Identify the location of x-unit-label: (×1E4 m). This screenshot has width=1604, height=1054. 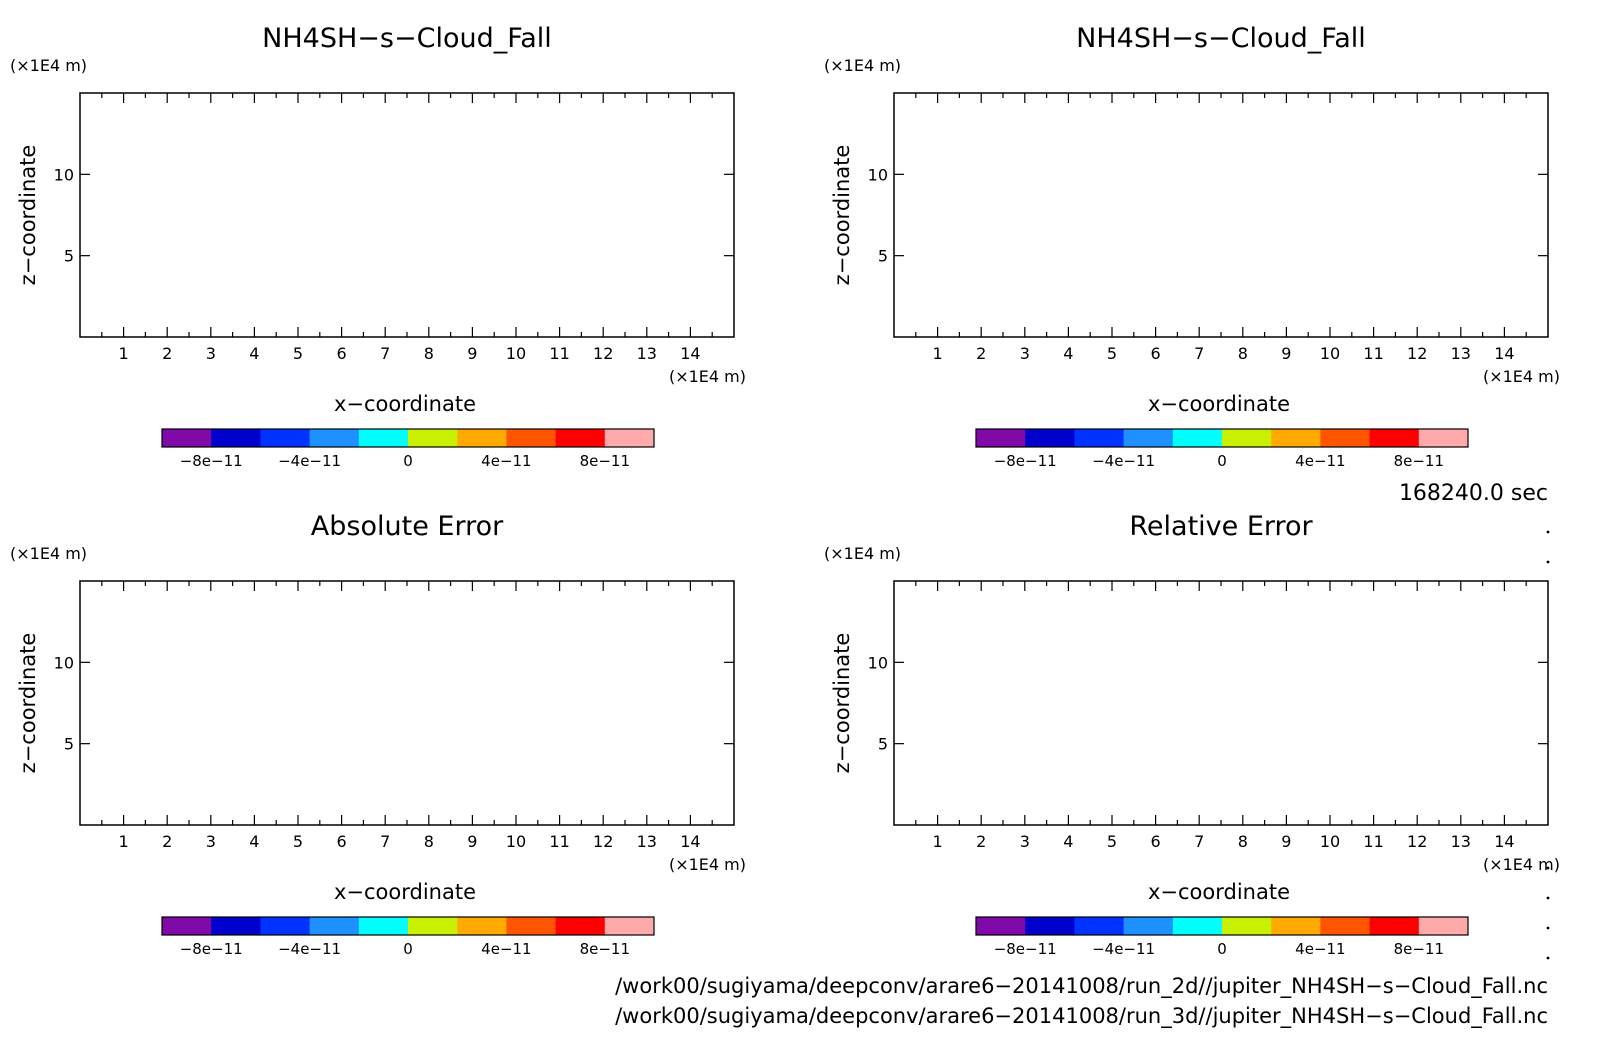
(1521, 864).